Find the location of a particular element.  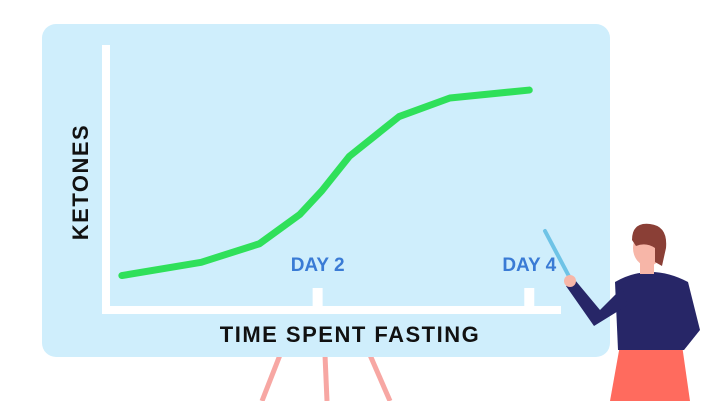

presenter is located at coordinates (621, 312).